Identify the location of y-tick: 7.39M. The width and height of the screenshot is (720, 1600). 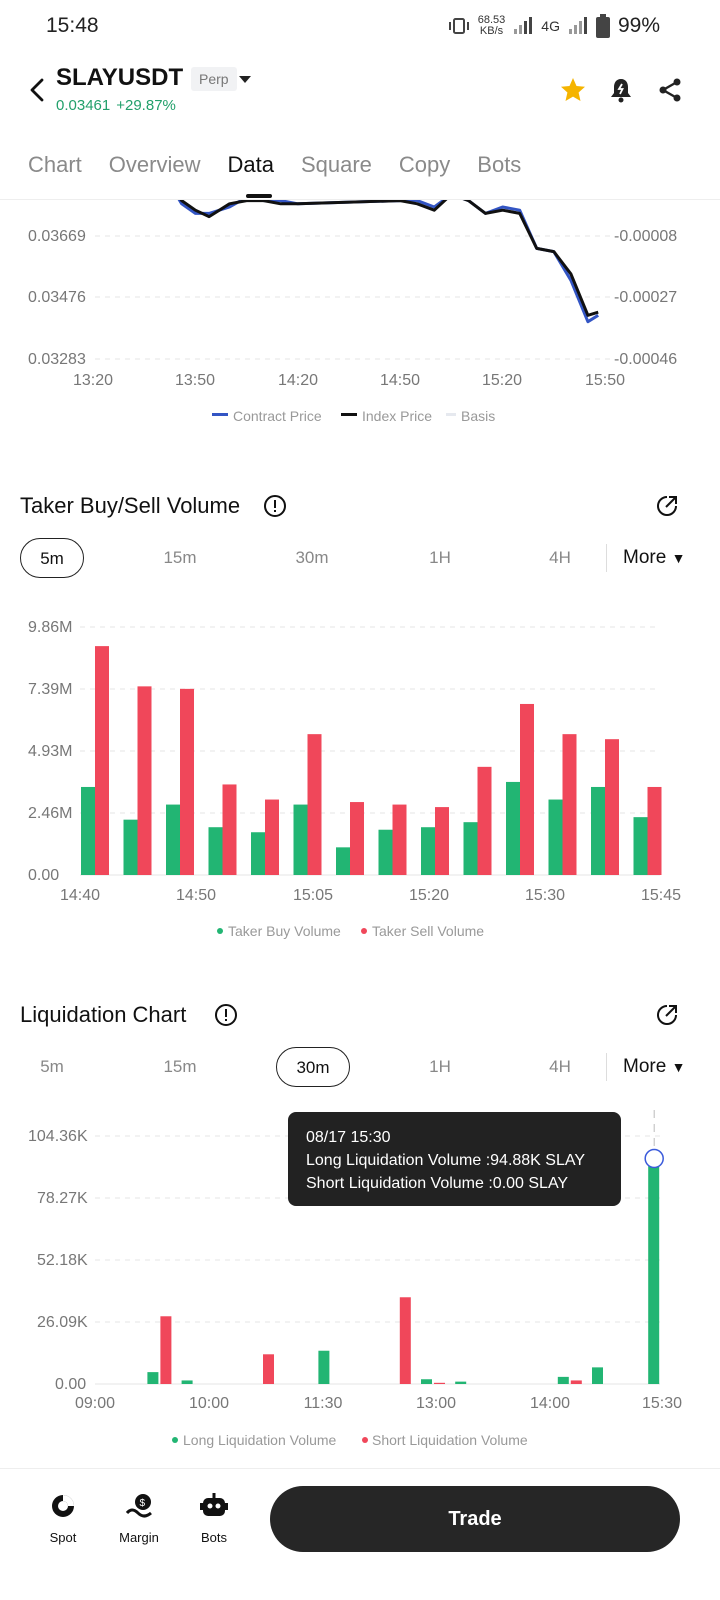
(50, 689).